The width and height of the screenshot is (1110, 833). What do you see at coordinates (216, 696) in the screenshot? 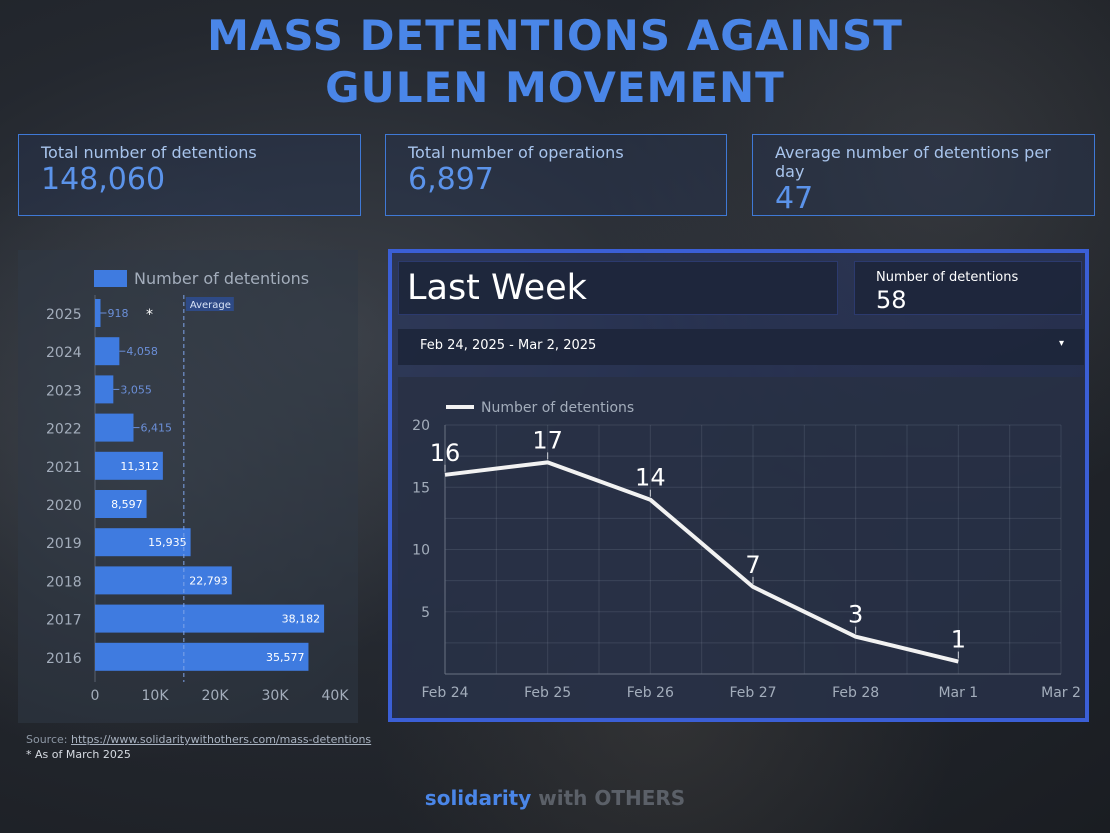
I see `x-tick-label: 20K` at bounding box center [216, 696].